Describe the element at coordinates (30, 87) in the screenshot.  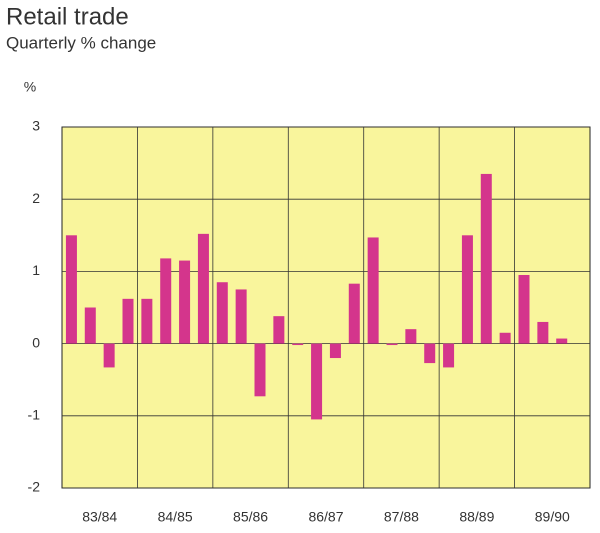
I see `y-axis-label: %` at that location.